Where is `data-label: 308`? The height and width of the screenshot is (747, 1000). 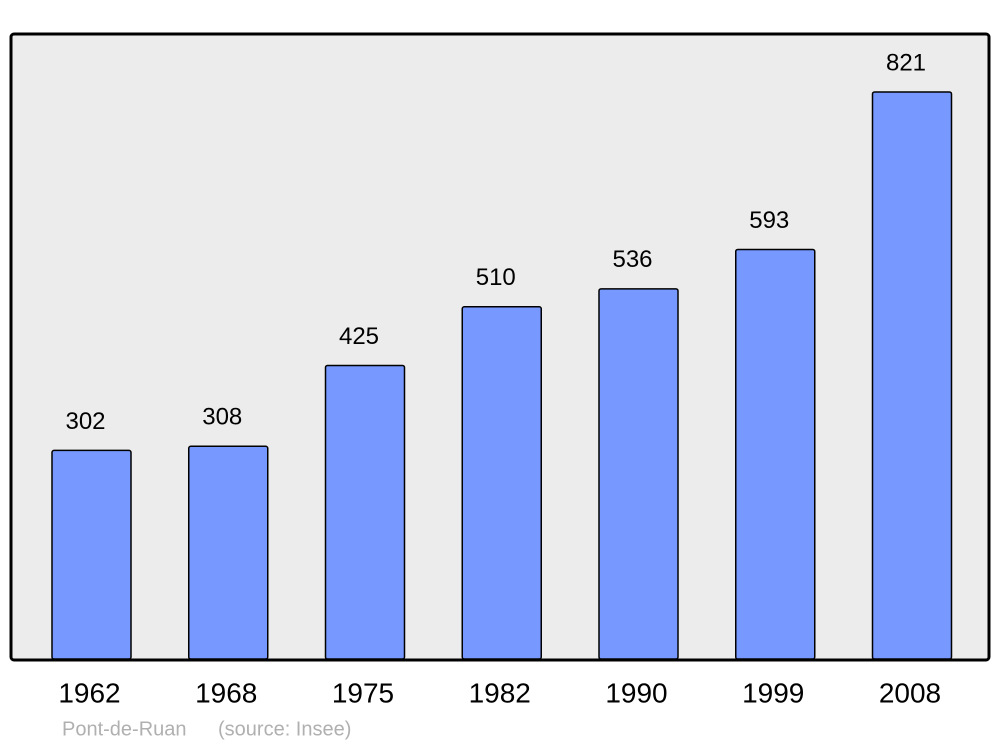 data-label: 308 is located at coordinates (222, 417).